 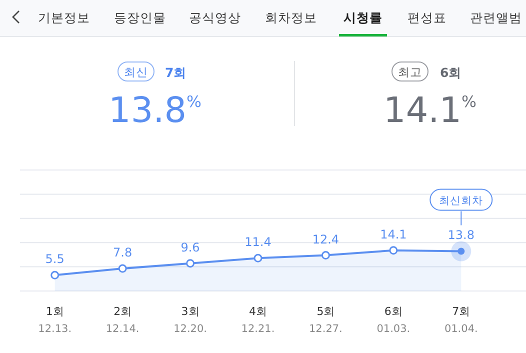 I want to click on data-label: 5.5, so click(x=54, y=259).